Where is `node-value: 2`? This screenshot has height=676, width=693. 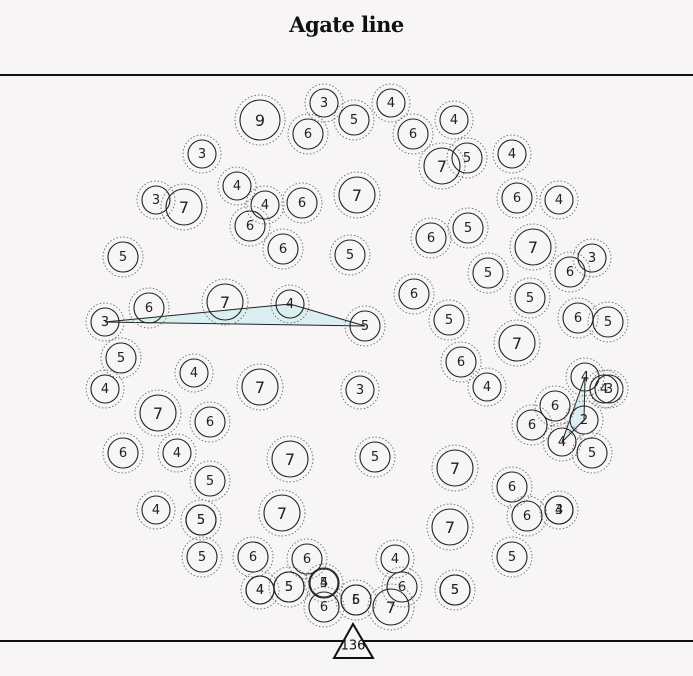
node-value: 2 is located at coordinates (584, 420).